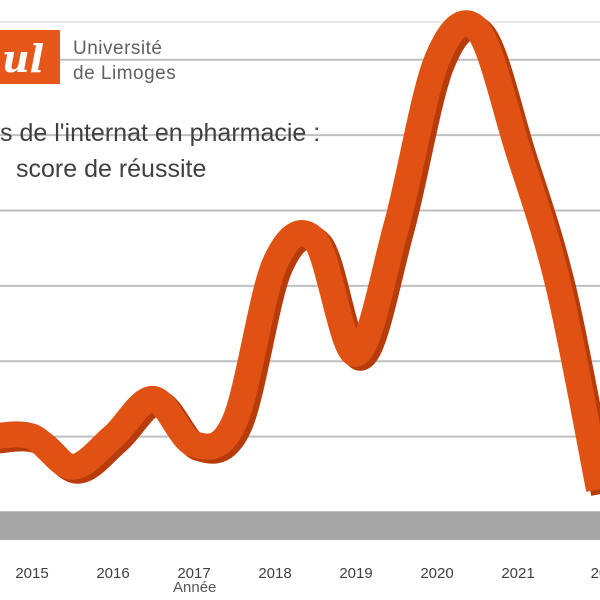  I want to click on logo-line-1: Université, so click(117, 48).